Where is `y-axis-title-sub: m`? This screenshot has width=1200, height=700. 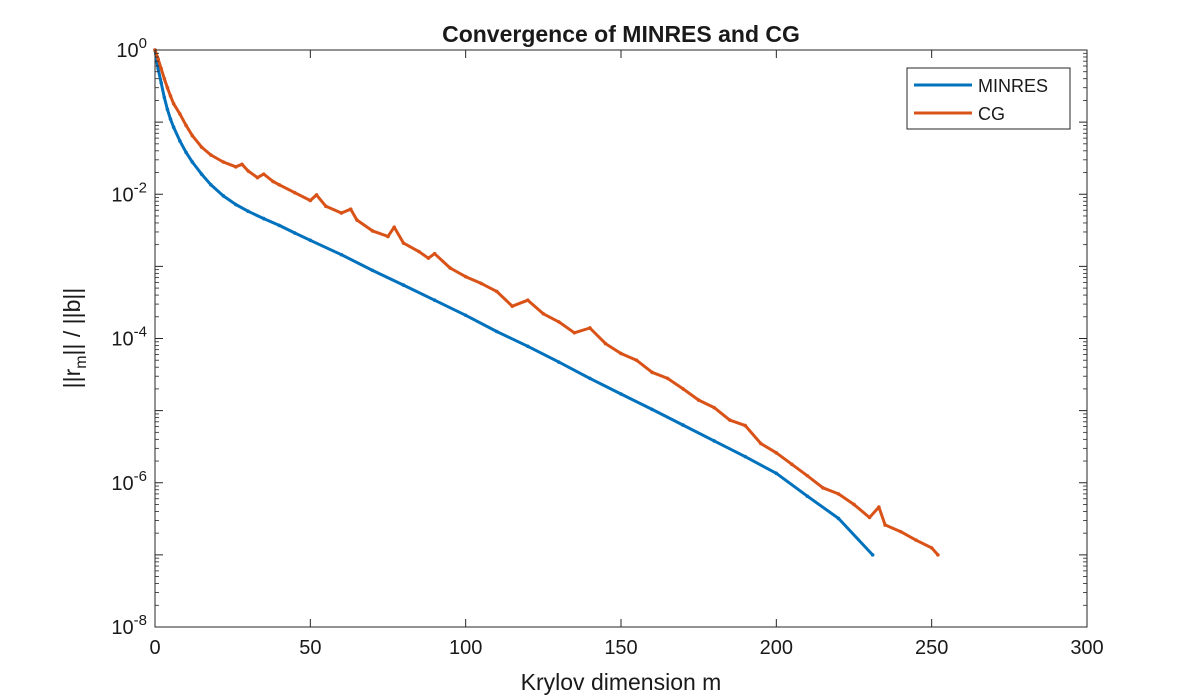 y-axis-title-sub: m is located at coordinates (81, 361).